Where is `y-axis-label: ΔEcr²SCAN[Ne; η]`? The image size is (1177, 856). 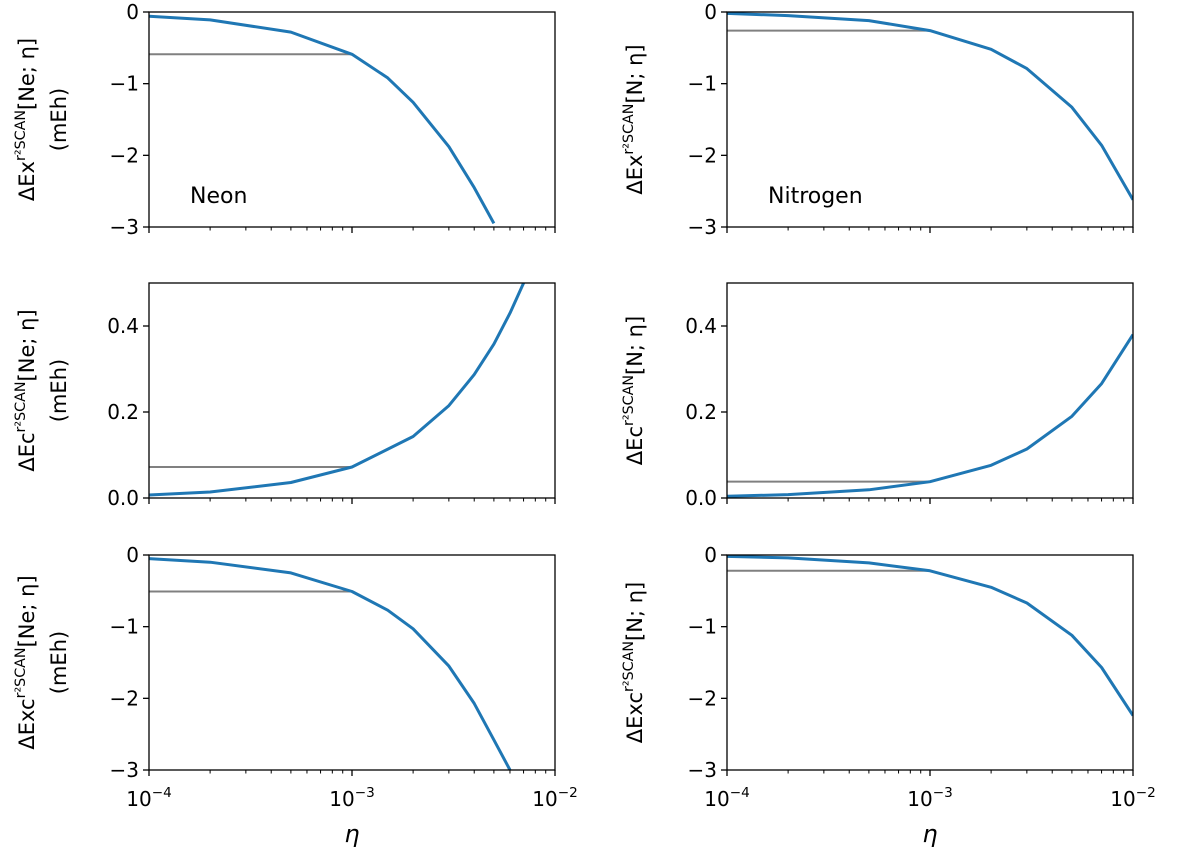 y-axis-label: ΔEcr²SCAN[Ne; η] is located at coordinates (26, 390).